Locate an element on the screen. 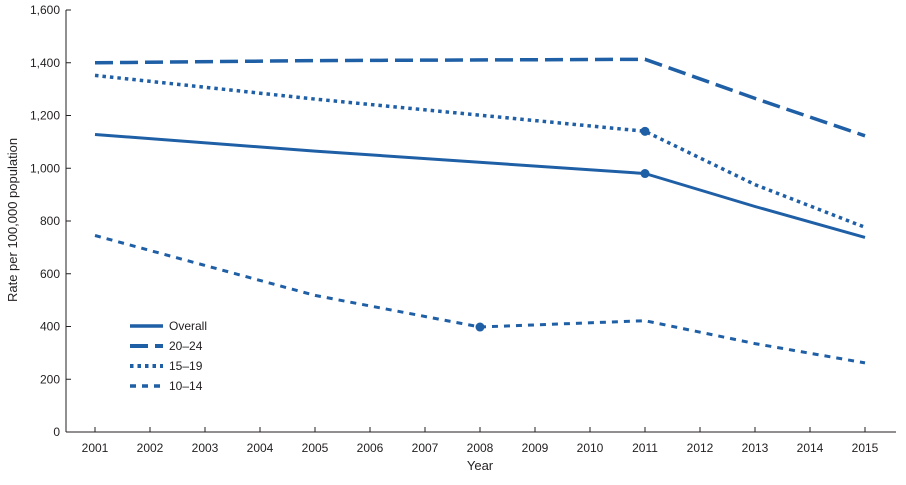 The width and height of the screenshot is (906, 485). x-tick-label: 2015 is located at coordinates (865, 448).